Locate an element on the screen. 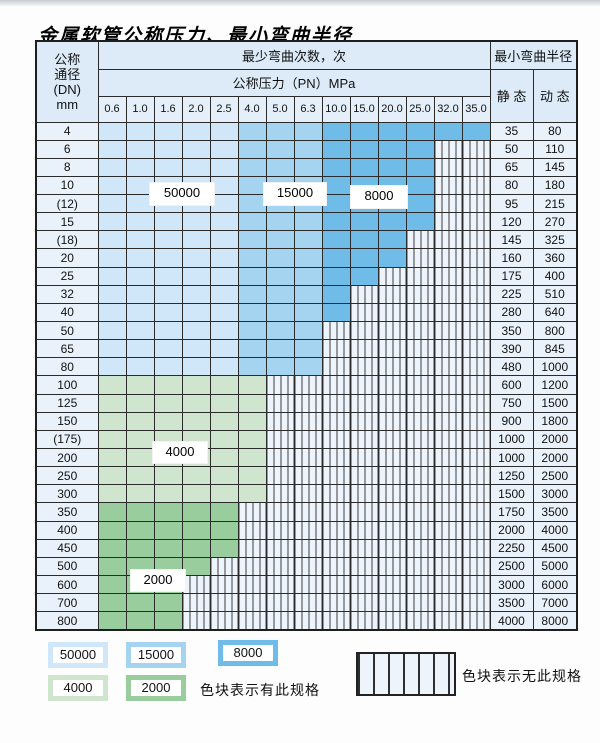 Image resolution: width=600 pixels, height=743 pixels. static-value: 120 is located at coordinates (511, 222).